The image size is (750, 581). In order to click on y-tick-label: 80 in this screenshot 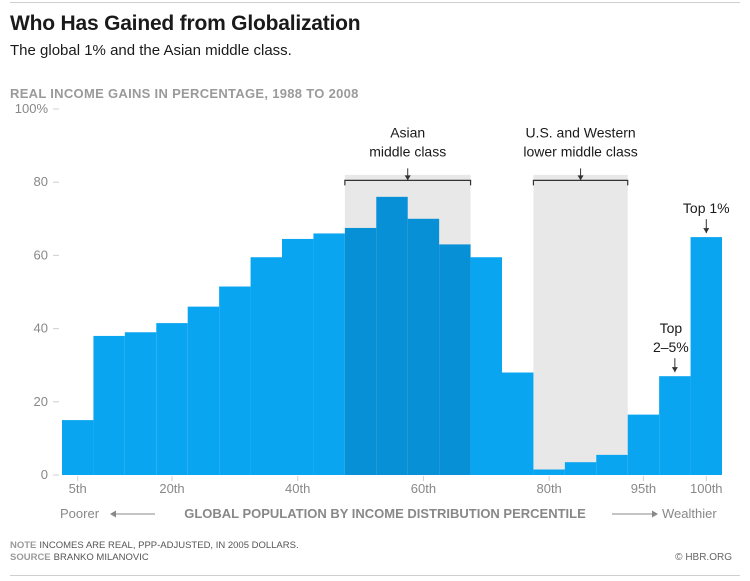, I will do `click(41, 181)`.